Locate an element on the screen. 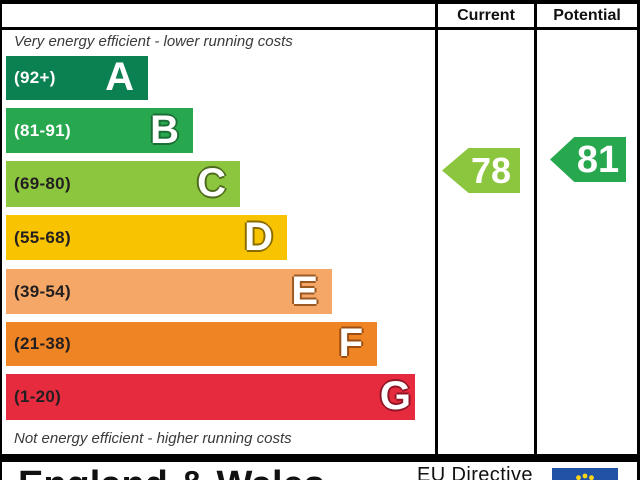 The width and height of the screenshot is (640, 480). band-row-a: (92+) A is located at coordinates (77, 78).